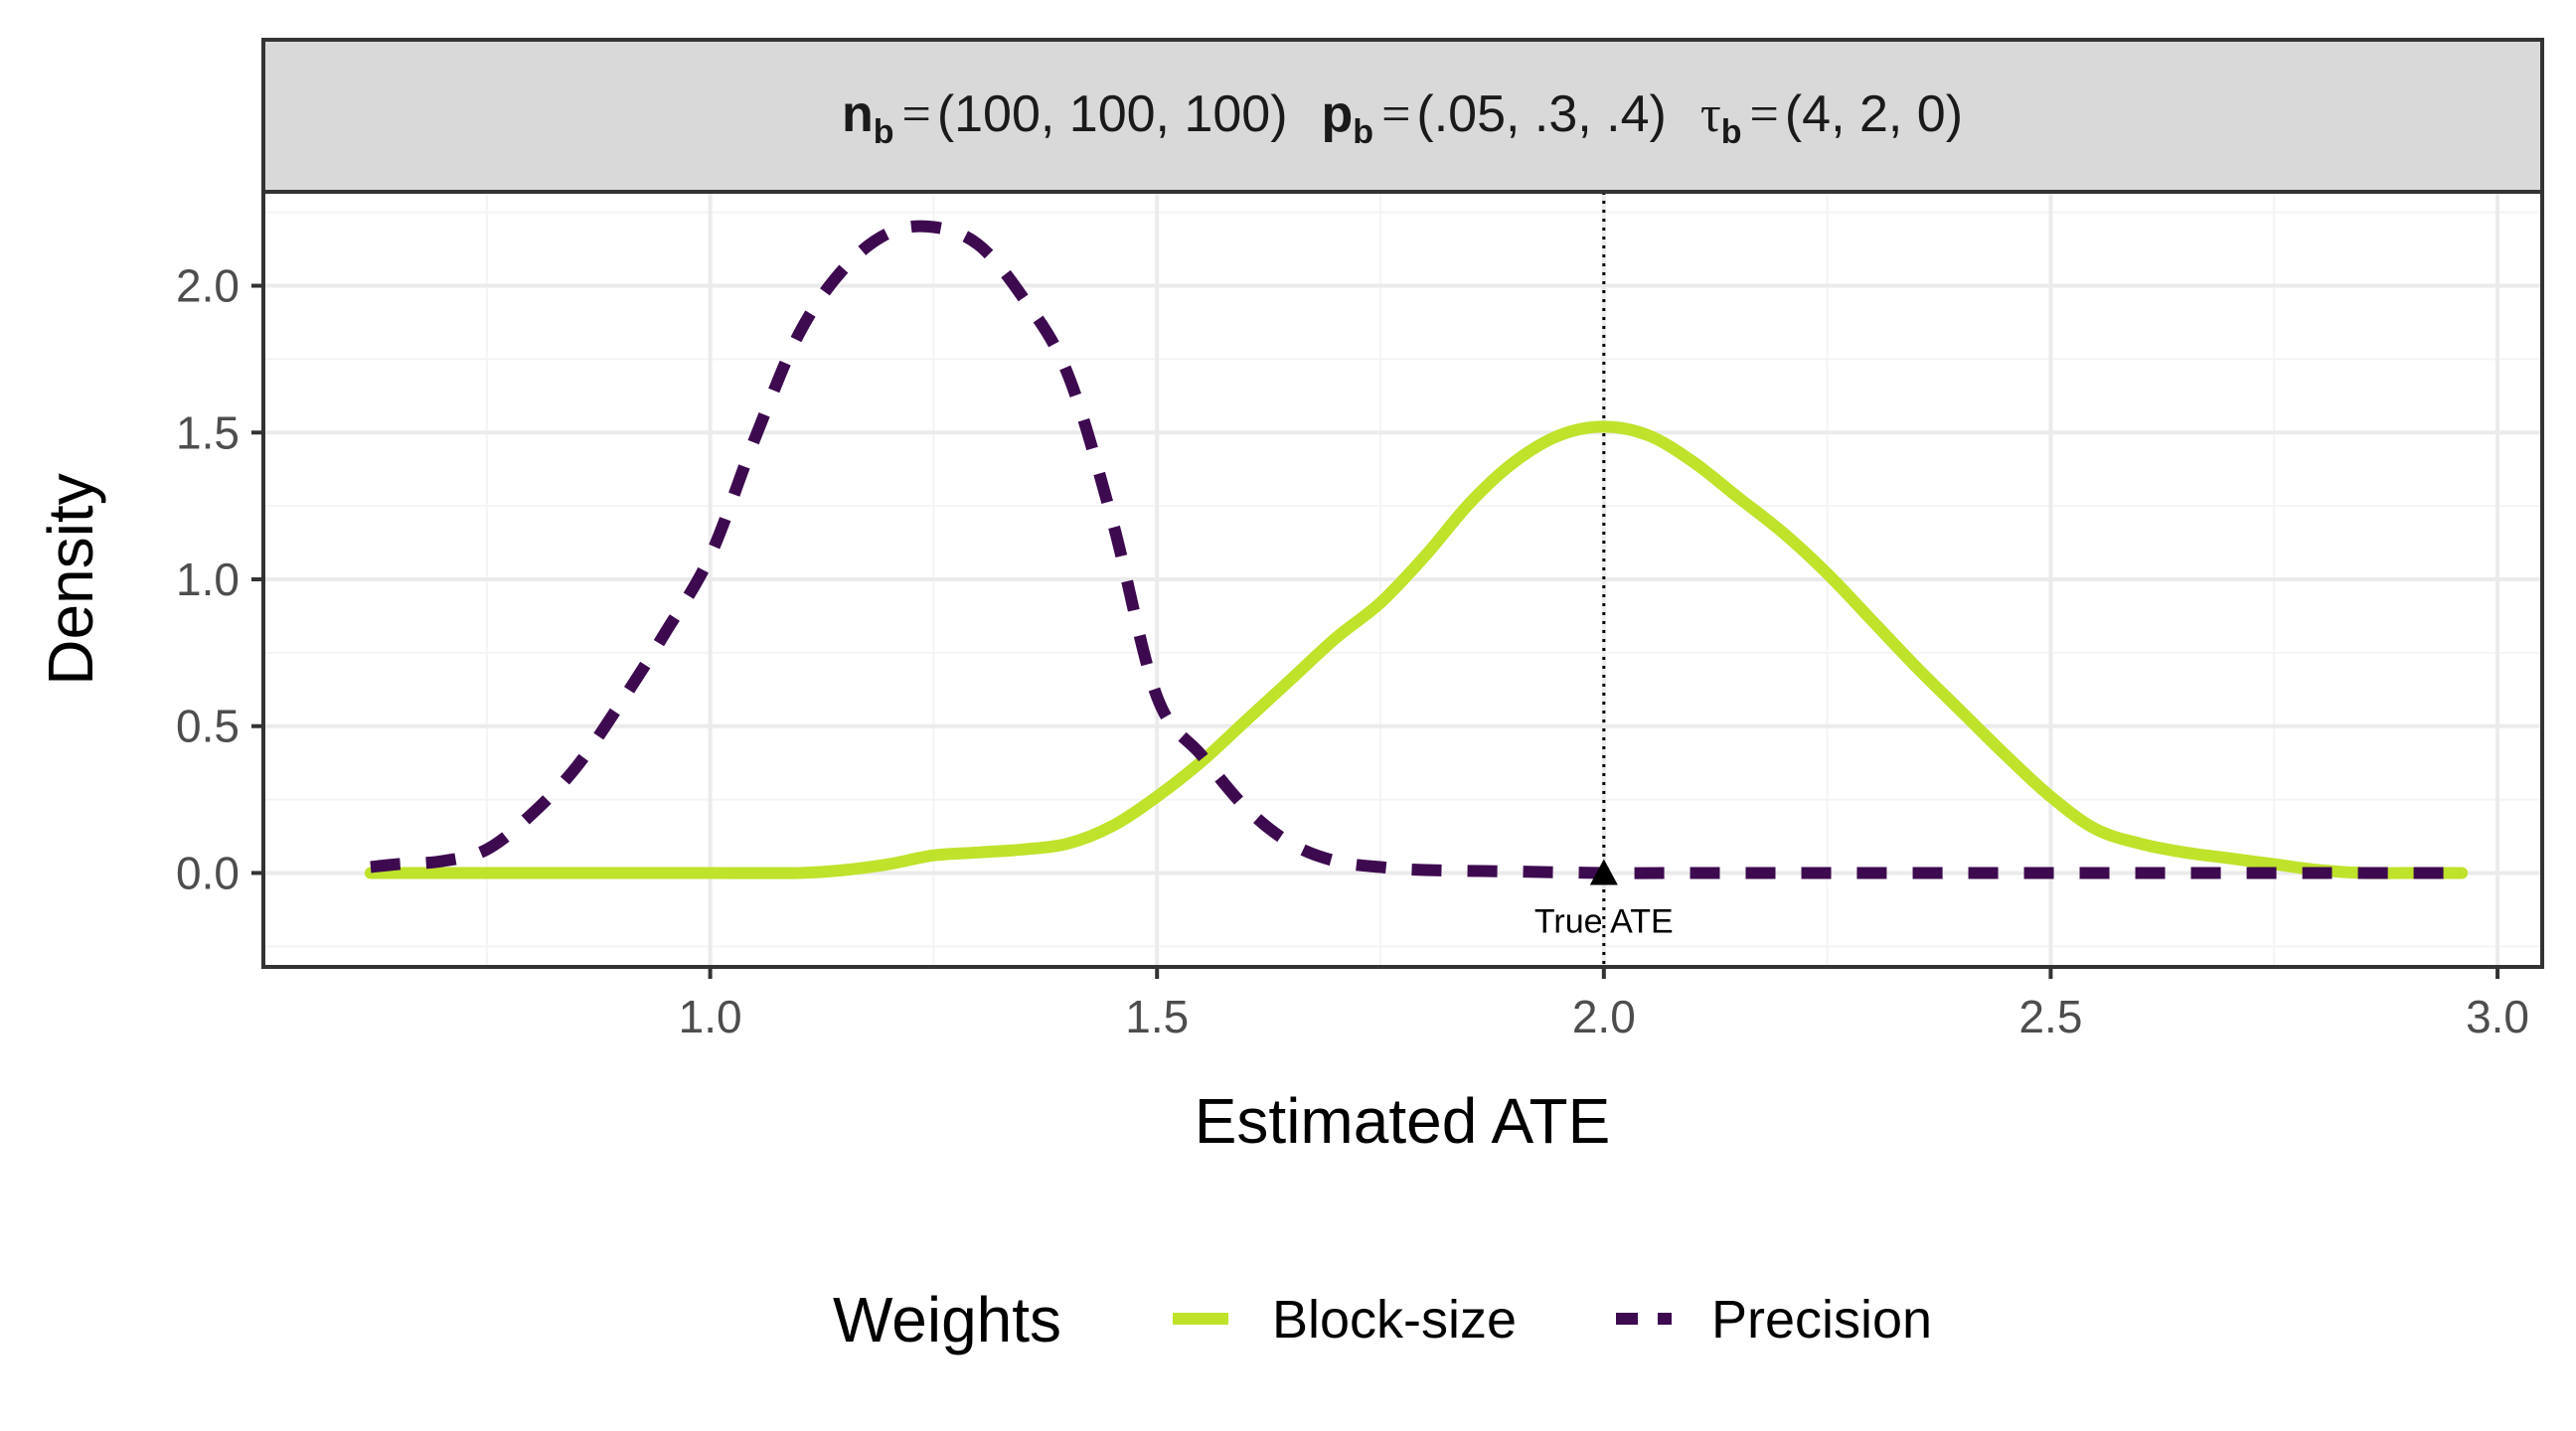 The height and width of the screenshot is (1431, 2576). I want to click on strip-n-eq: =, so click(915, 114).